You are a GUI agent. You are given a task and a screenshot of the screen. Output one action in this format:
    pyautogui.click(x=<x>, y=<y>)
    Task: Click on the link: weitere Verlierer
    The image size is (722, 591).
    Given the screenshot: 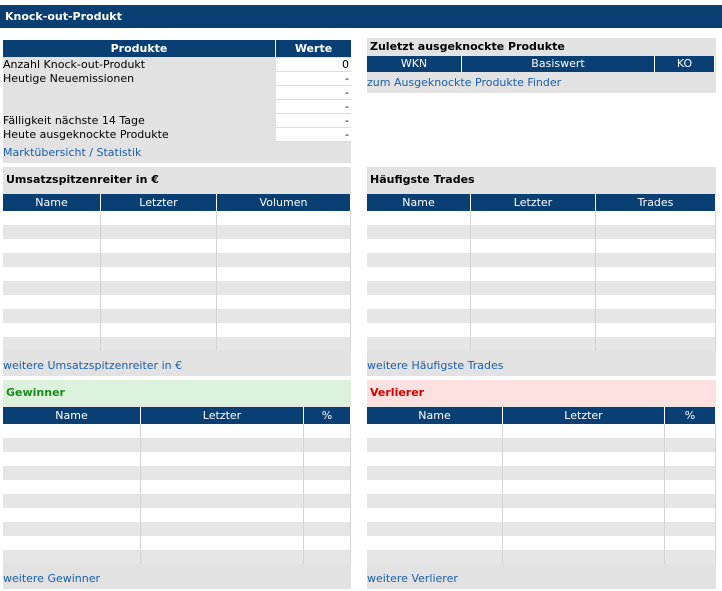 What is the action you would take?
    pyautogui.click(x=412, y=578)
    